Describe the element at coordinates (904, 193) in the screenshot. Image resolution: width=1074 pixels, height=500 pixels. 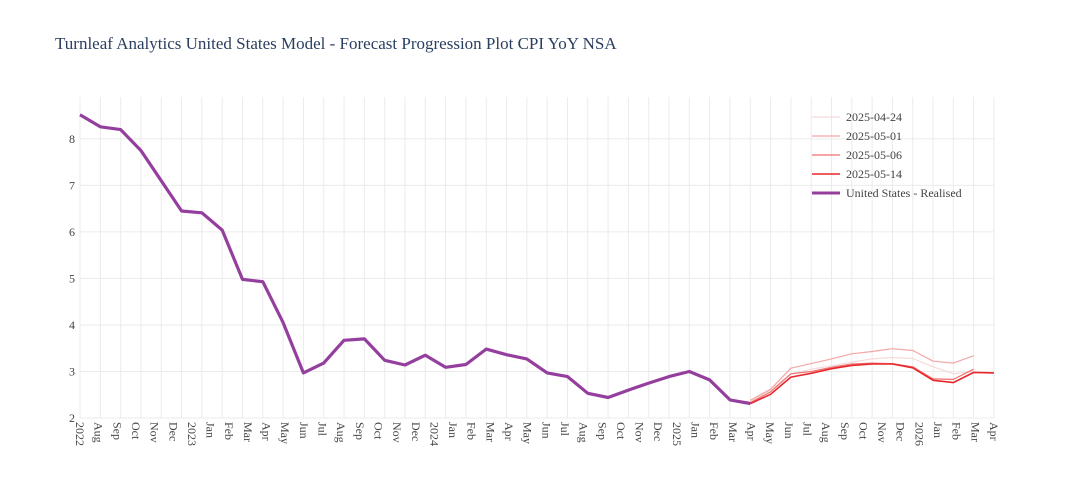
I see `legend-entry: United States - Realised` at that location.